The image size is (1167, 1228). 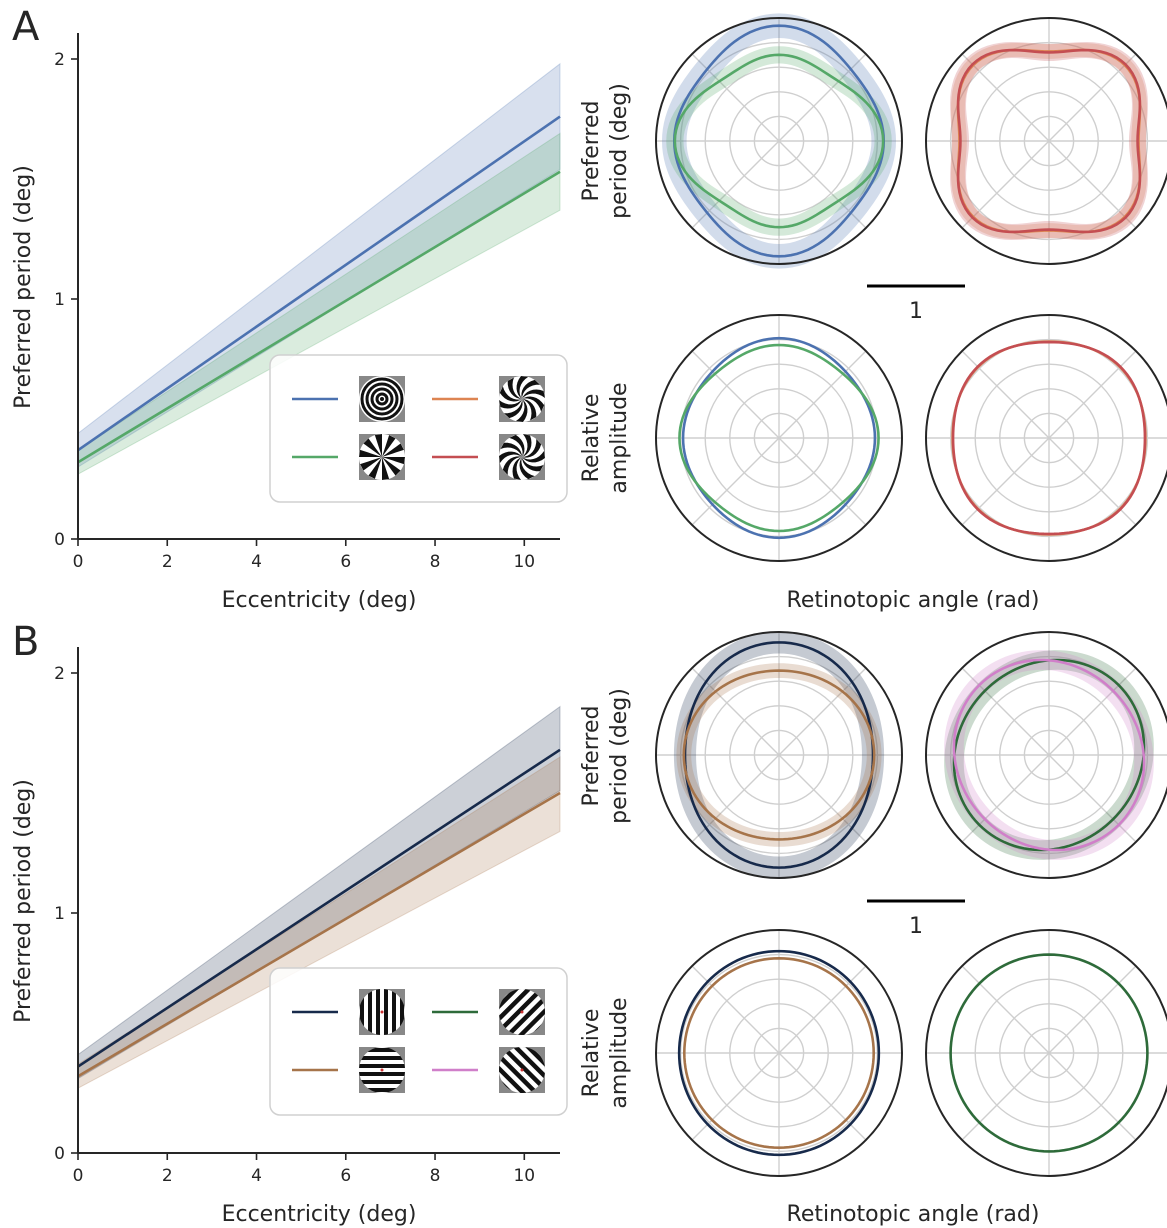 What do you see at coordinates (619, 1052) in the screenshot?
I see `polar-ylabel-amplitude-line2: amplitude` at bounding box center [619, 1052].